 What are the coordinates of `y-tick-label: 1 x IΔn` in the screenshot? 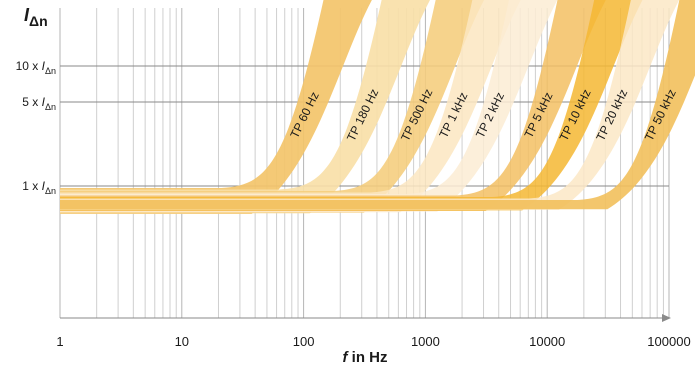 It's located at (39, 187).